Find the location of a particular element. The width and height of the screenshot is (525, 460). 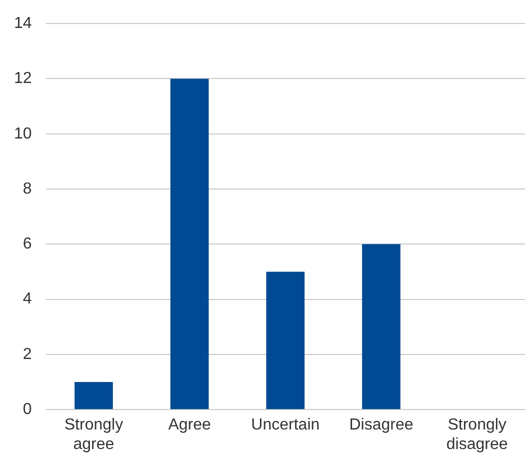

x-tick-label: Strongly disagree is located at coordinates (477, 434).